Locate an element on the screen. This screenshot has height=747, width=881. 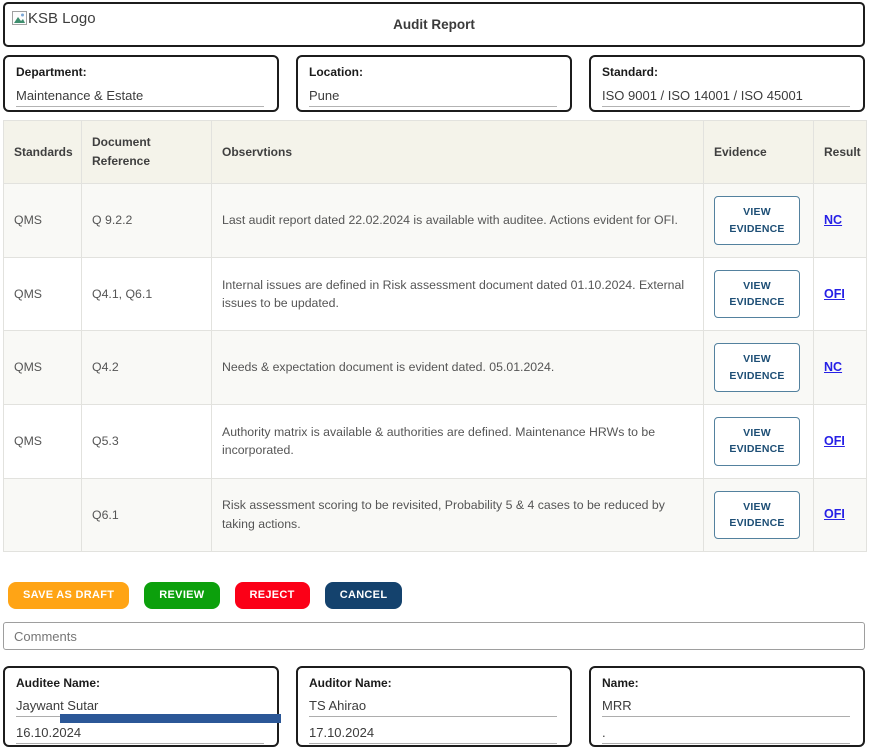
doc-ref-cell: Q6.1 is located at coordinates (146, 515).